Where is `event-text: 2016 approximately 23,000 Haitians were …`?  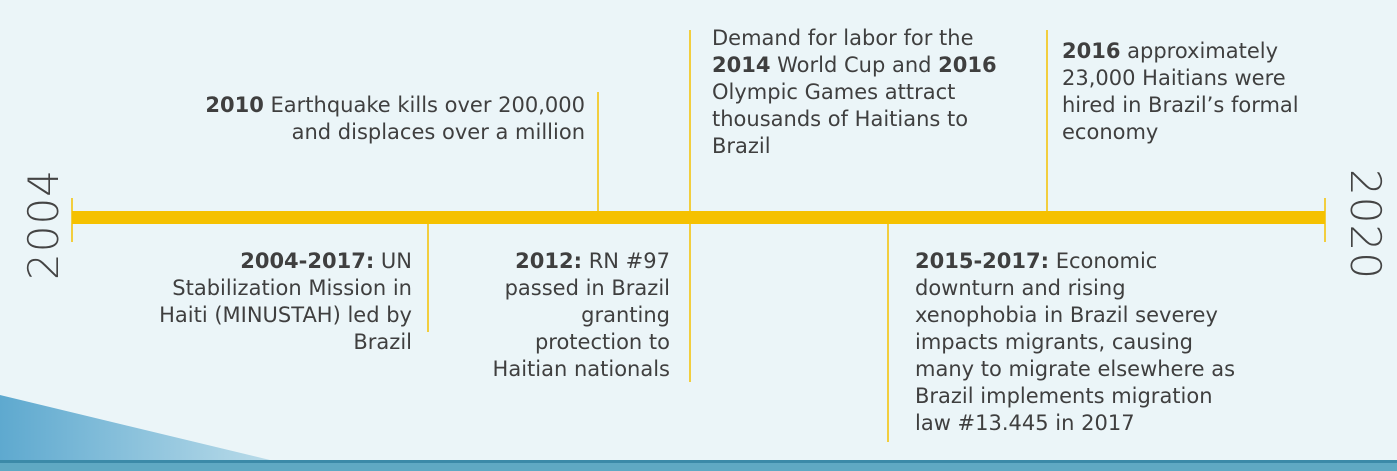 event-text: 2016 approximately 23,000 Haitians were … is located at coordinates (1194, 92).